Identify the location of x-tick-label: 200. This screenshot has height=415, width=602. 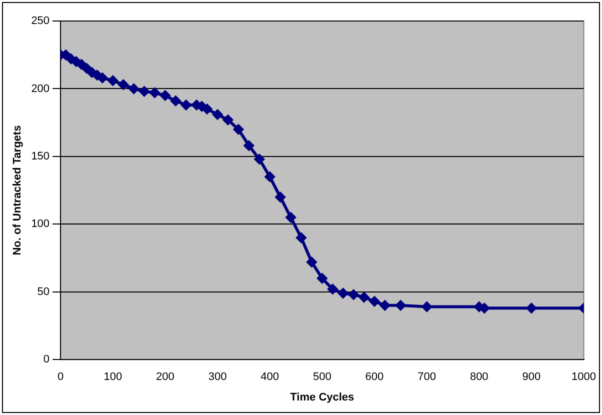
(165, 377).